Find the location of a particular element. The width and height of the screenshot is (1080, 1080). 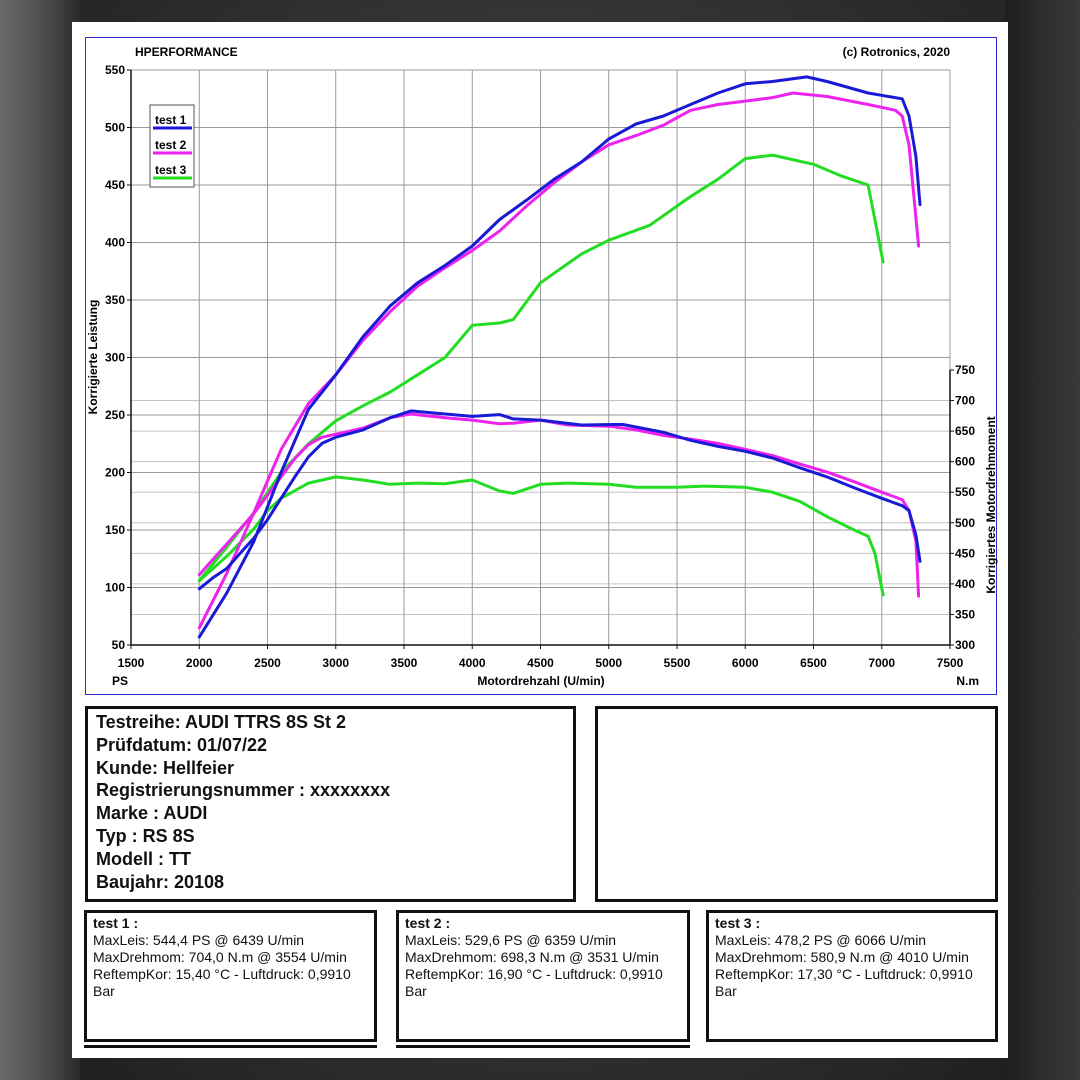

background-left is located at coordinates (40, 540).